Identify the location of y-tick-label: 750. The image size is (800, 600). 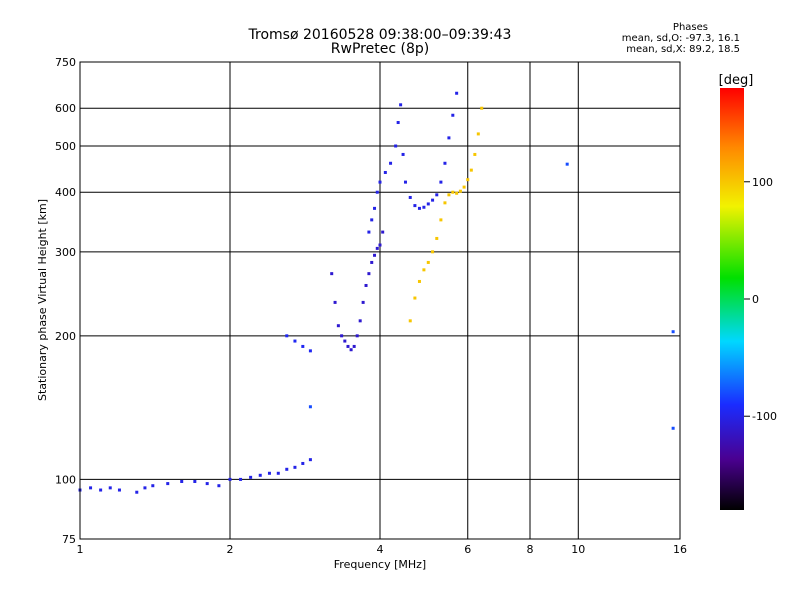
(65, 62).